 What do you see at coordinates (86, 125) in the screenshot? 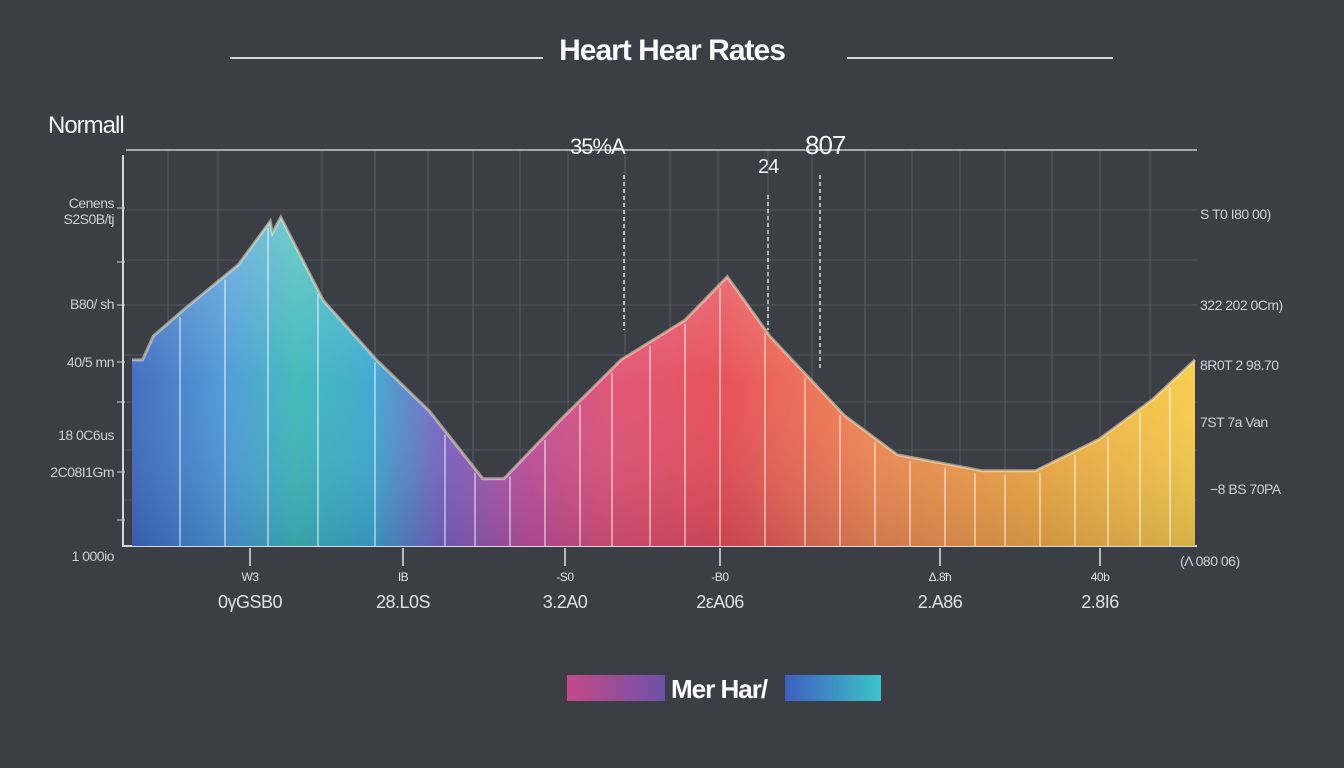
I see `chart-subtitle: Normall` at bounding box center [86, 125].